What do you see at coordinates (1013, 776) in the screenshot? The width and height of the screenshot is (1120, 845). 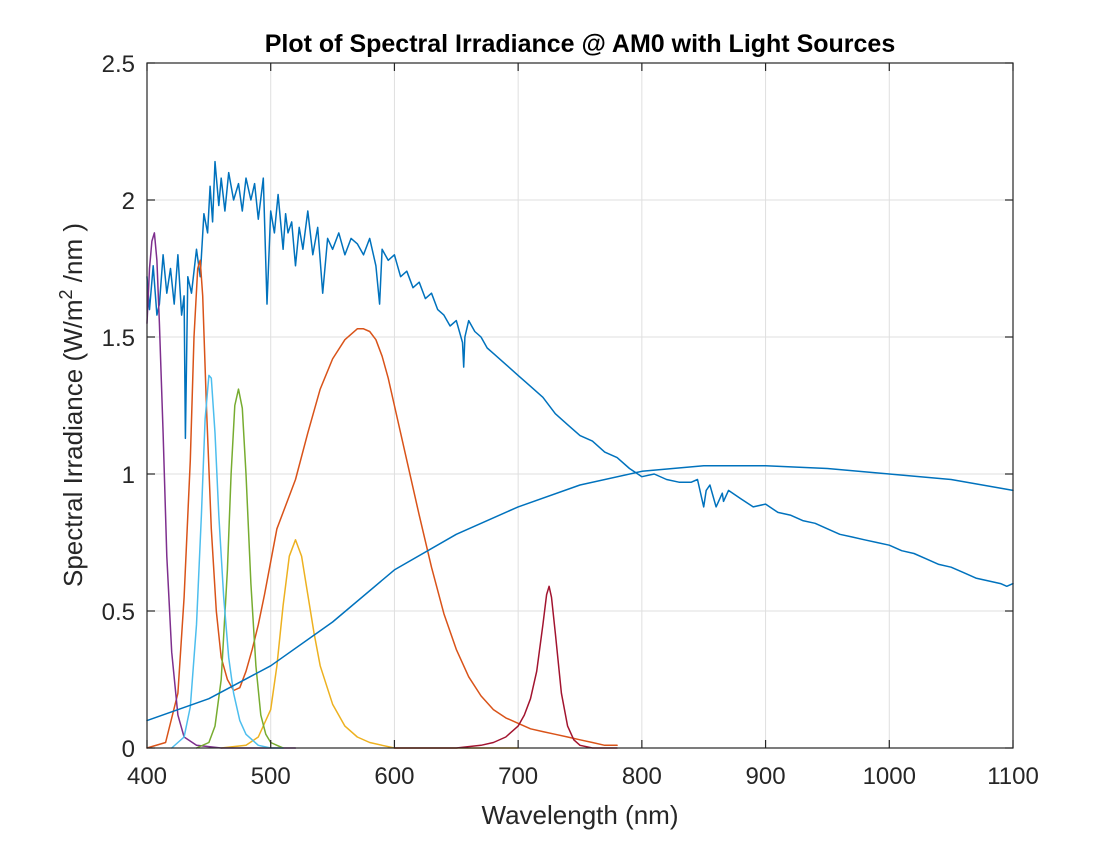 I see `x-tick-label: 1100` at bounding box center [1013, 776].